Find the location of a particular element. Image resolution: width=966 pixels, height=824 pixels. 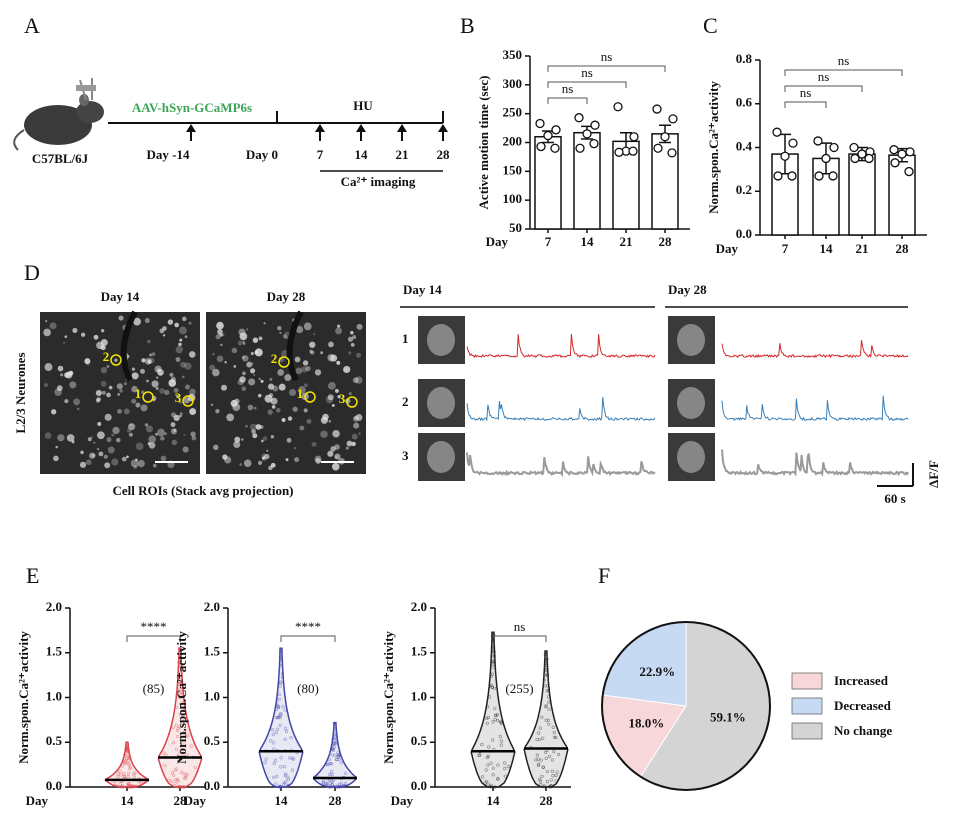

panel-label: F is located at coordinates (604, 575).